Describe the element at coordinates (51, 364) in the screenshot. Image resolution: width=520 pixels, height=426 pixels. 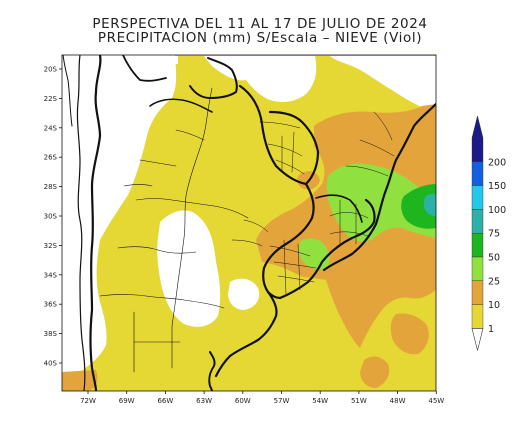
I see `lat-tick-label: 40S` at that location.